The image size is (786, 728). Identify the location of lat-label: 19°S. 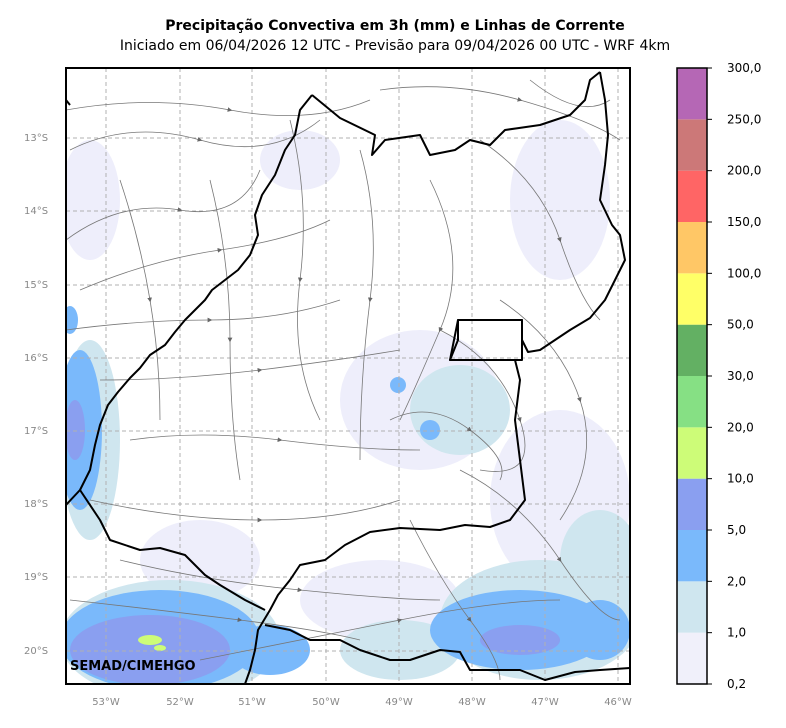
(36, 577).